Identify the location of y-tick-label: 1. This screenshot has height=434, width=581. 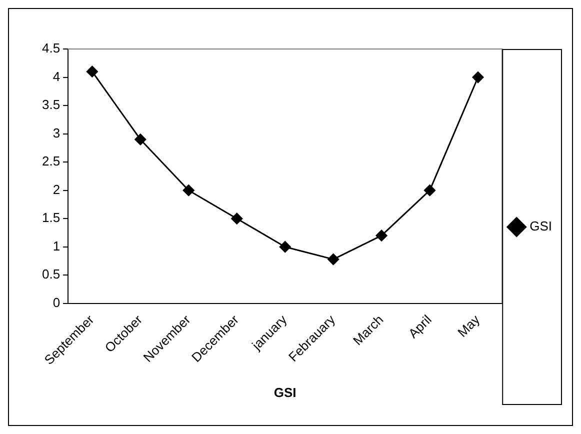
(56, 246).